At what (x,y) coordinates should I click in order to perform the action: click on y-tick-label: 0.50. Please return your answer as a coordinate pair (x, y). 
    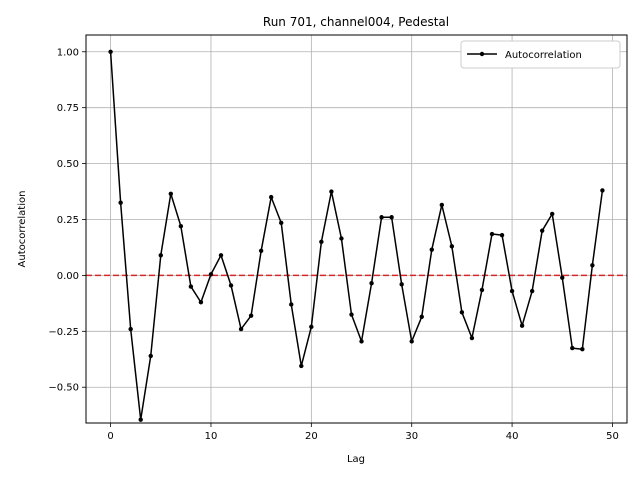
    Looking at the image, I should click on (68, 164).